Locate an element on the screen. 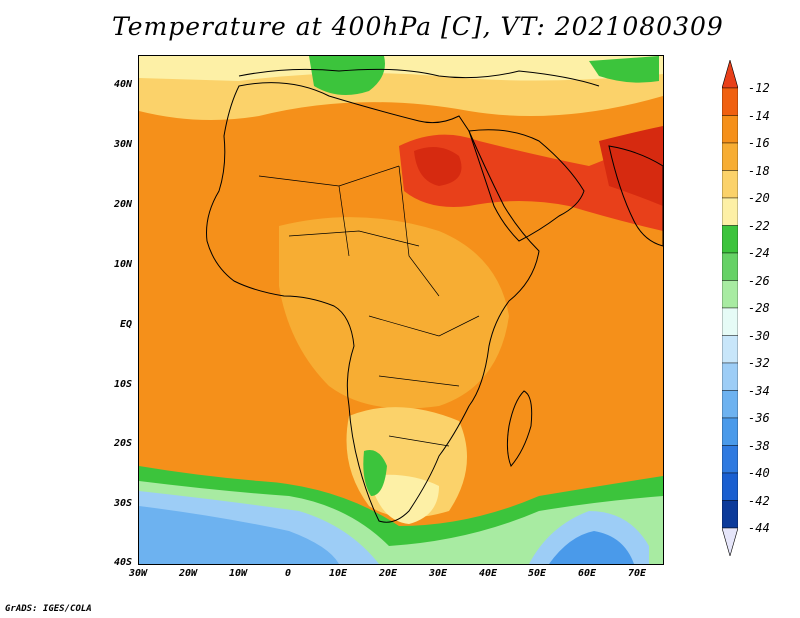 This screenshot has width=800, height=618. colorbar-label: -16 is located at coordinates (759, 143).